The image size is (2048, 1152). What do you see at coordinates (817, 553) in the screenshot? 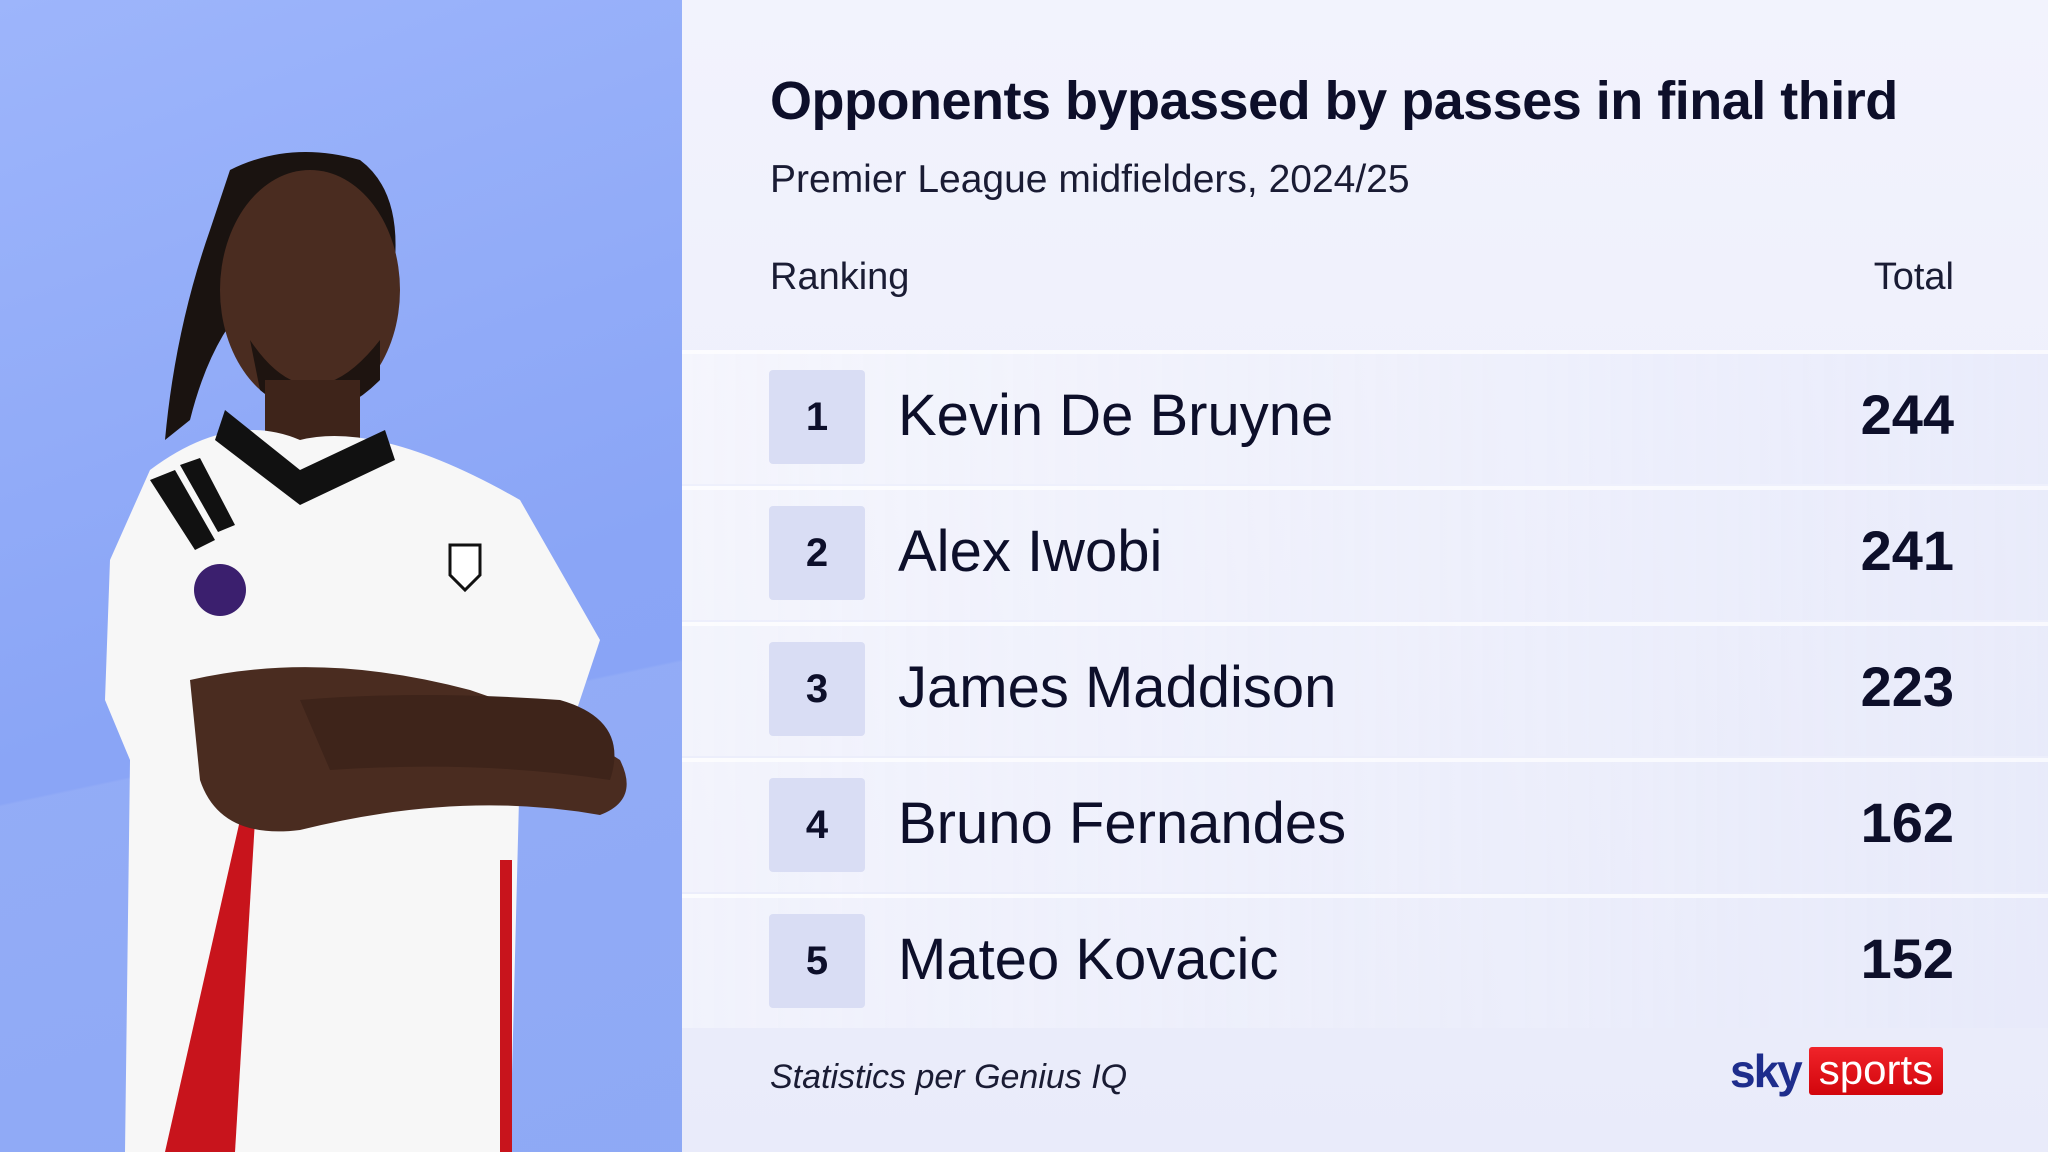
I see `rank-badge: 2` at bounding box center [817, 553].